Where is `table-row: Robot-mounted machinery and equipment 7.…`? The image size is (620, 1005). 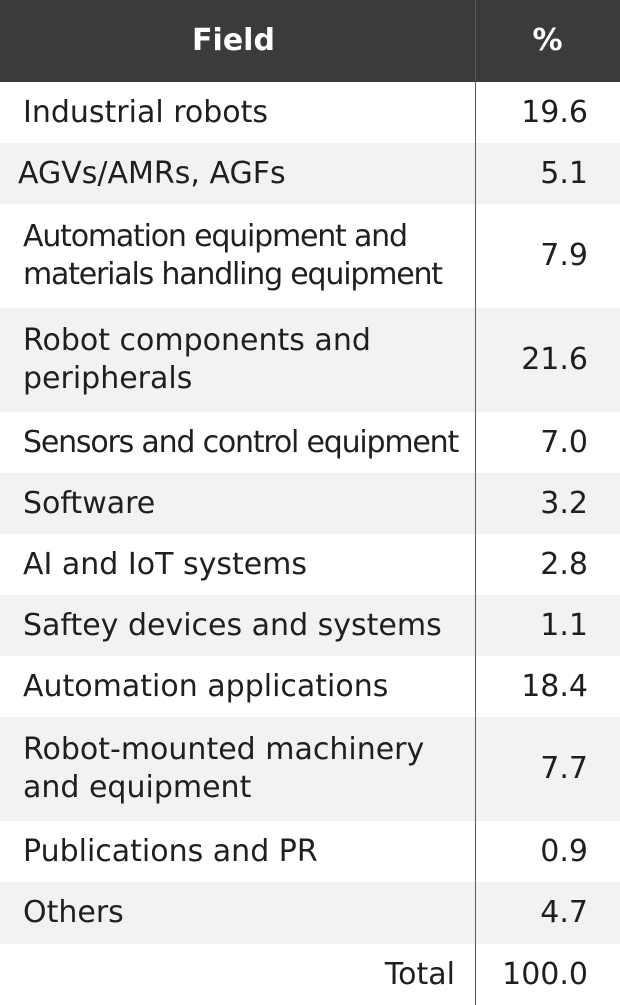
table-row: Robot-mounted machinery and equipment 7.… is located at coordinates (310, 769).